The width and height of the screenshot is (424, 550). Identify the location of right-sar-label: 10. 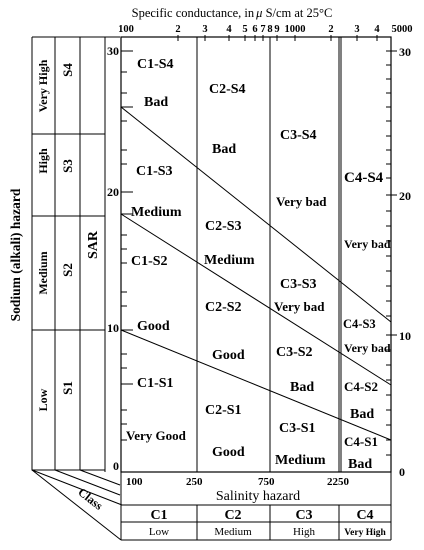
(405, 336).